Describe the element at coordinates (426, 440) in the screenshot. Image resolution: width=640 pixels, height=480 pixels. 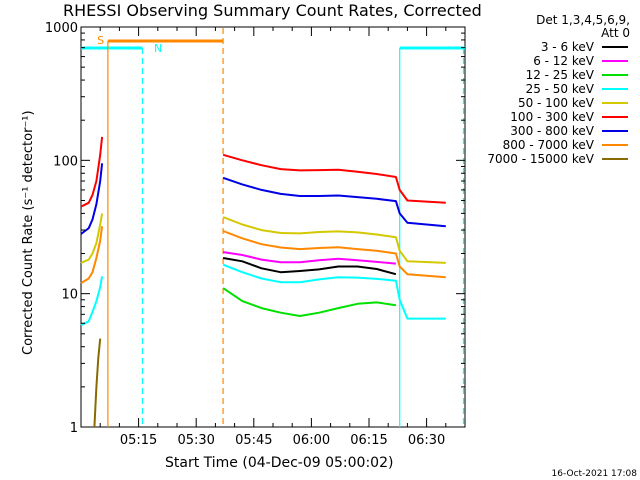
I see `x-tick-label: 06:30` at that location.